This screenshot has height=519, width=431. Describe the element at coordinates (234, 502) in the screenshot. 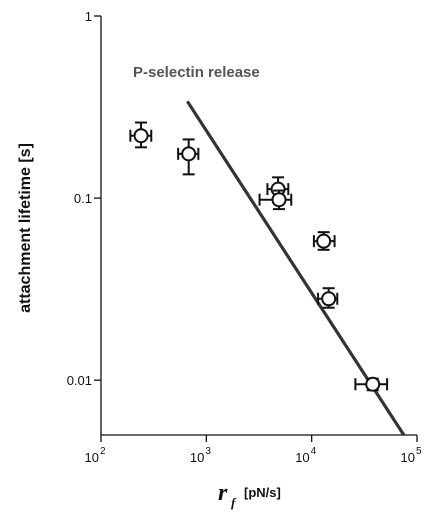

I see `x-axis-subscript: f` at that location.